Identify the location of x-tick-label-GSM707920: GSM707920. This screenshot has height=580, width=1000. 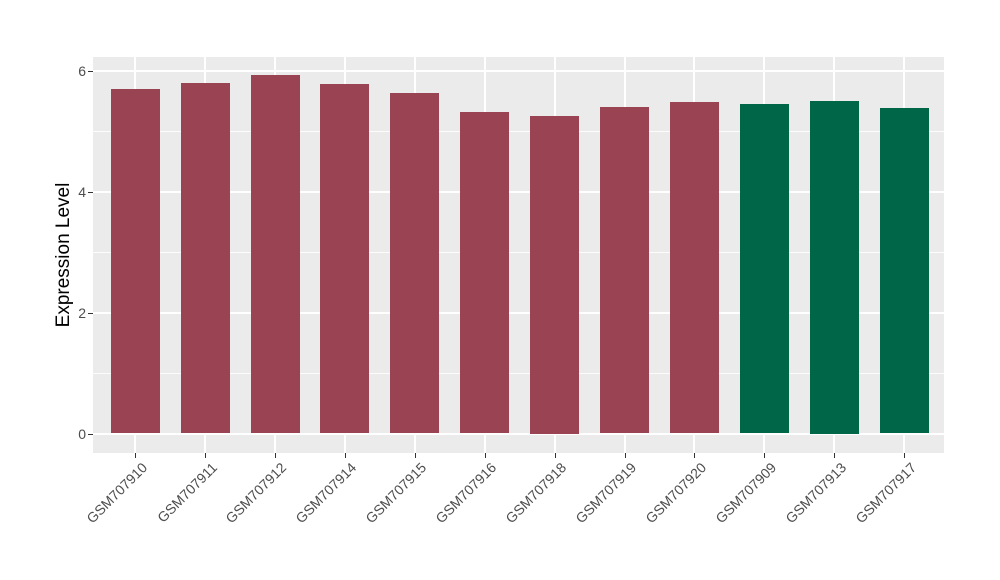
(676, 493).